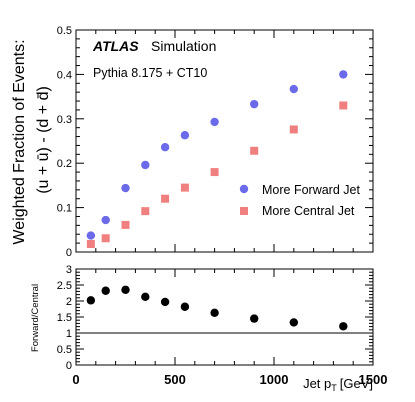 This screenshot has width=415, height=402. I want to click on top-y-tick-label: 0.4, so click(64, 75).